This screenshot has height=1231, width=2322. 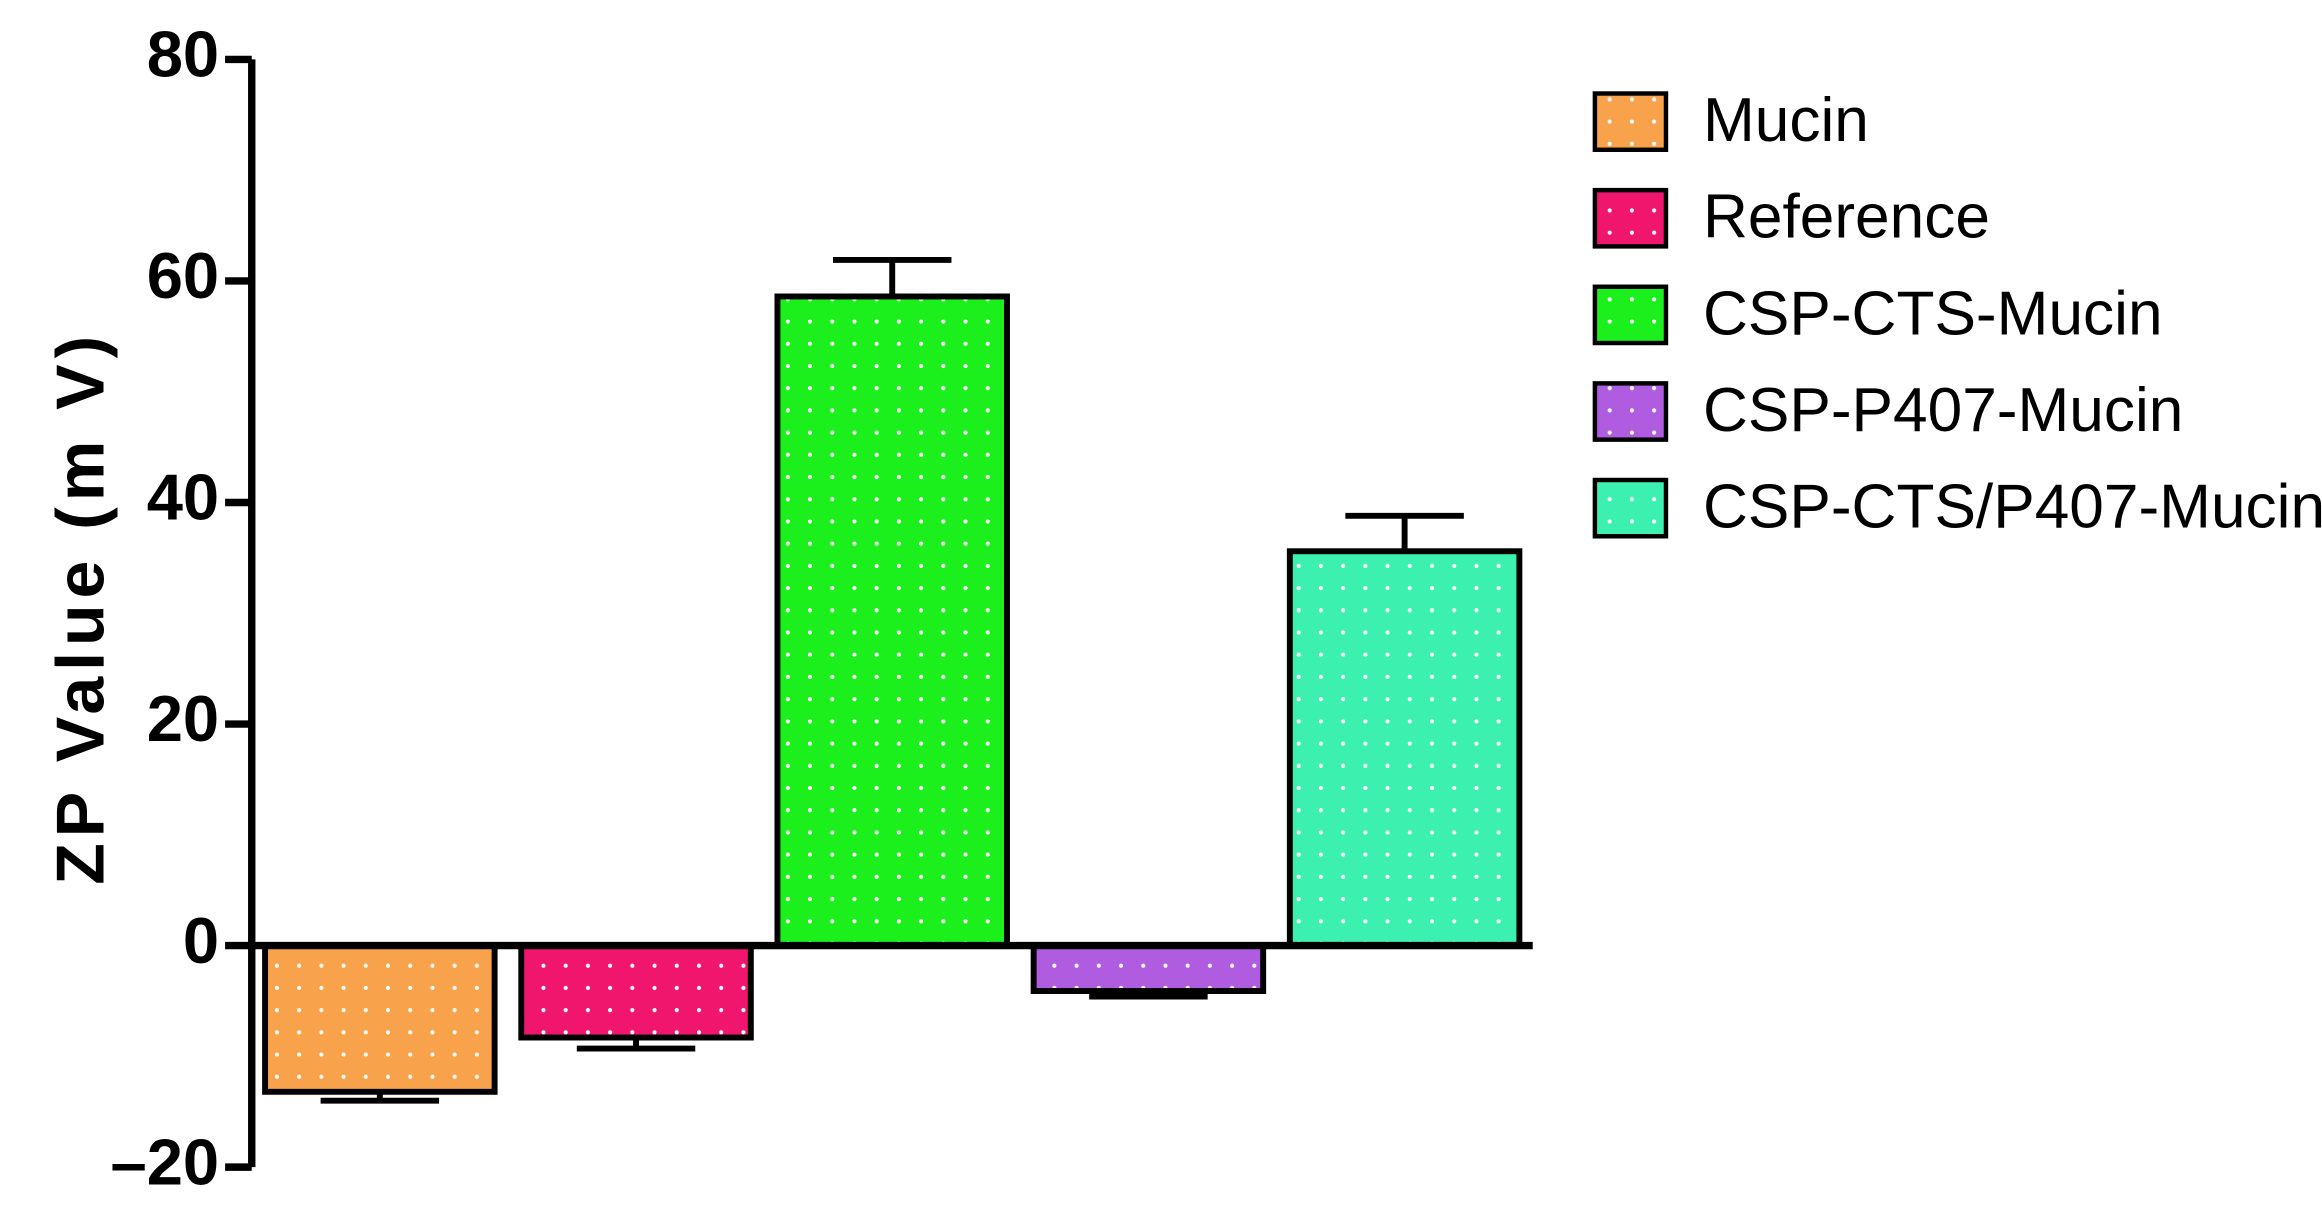 What do you see at coordinates (1846, 217) in the screenshot?
I see `legend-label: Reference` at bounding box center [1846, 217].